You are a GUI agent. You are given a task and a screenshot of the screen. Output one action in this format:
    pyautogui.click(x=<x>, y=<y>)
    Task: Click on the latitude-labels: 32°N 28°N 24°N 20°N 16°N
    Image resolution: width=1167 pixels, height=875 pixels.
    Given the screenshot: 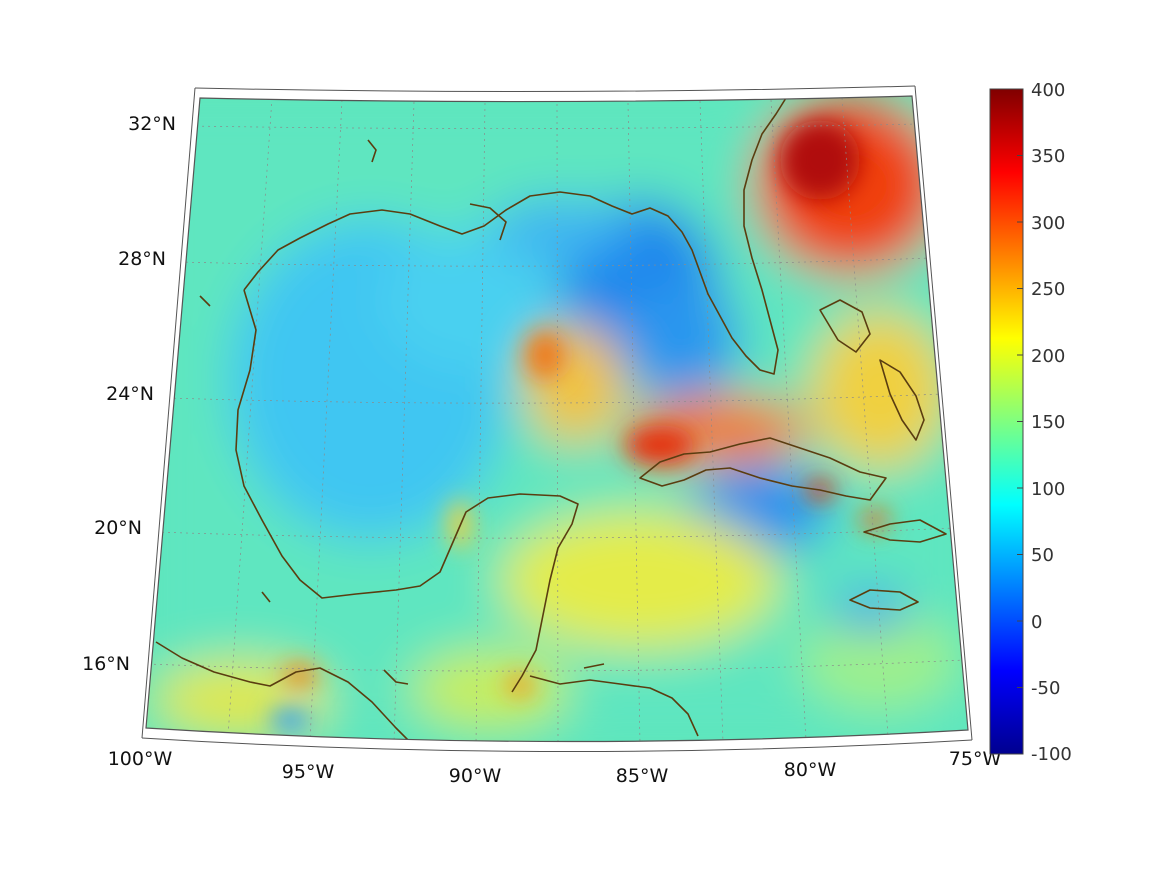 What is the action you would take?
    pyautogui.click(x=129, y=394)
    